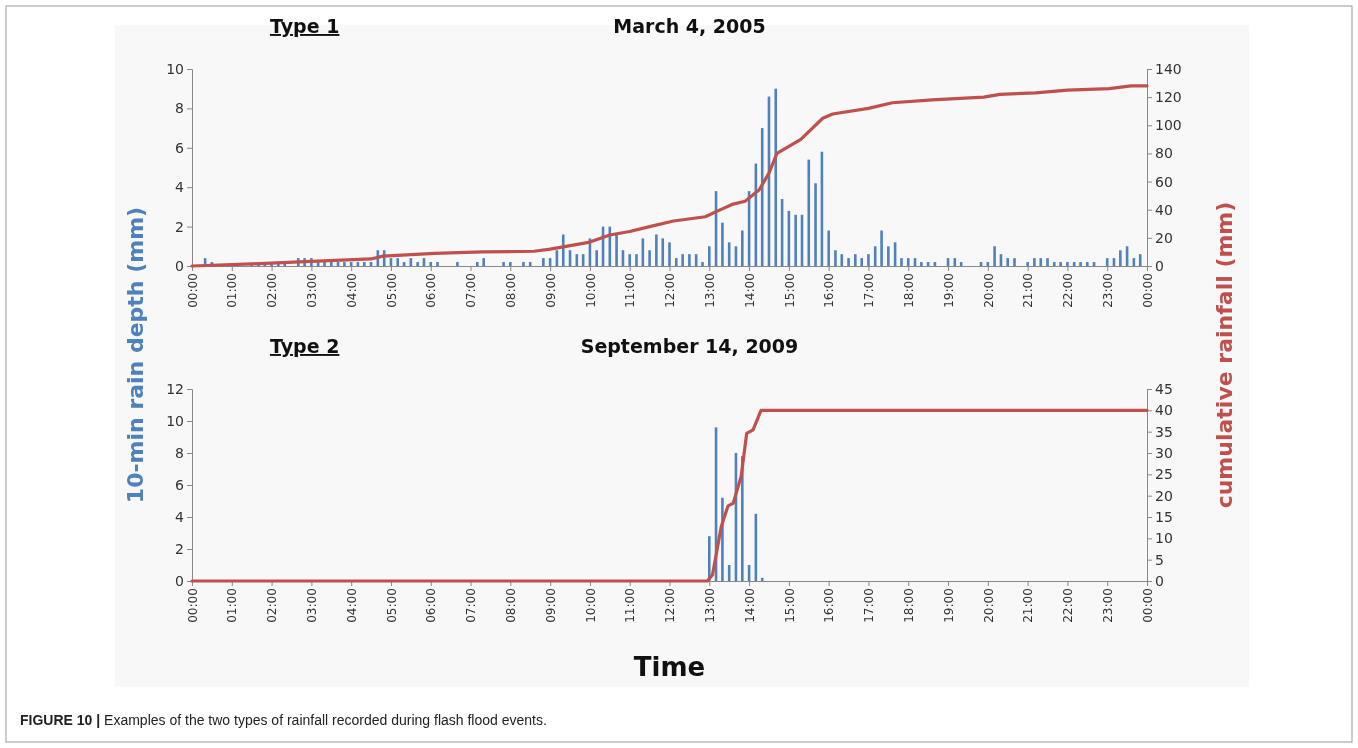 The image size is (1358, 748). What do you see at coordinates (1168, 68) in the screenshot?
I see `y2-tick-label: 140` at bounding box center [1168, 68].